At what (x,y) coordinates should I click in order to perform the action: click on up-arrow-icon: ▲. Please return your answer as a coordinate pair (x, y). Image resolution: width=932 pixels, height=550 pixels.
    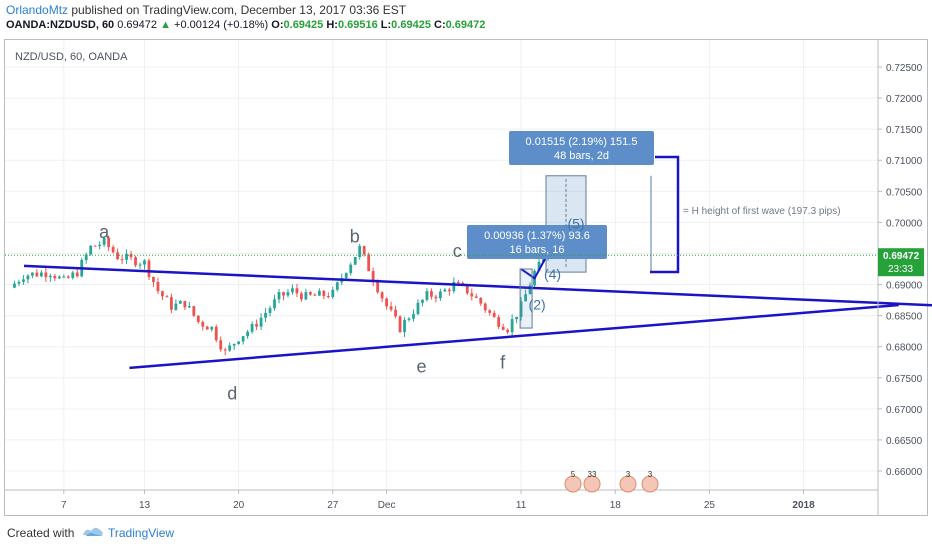
    Looking at the image, I should click on (165, 25).